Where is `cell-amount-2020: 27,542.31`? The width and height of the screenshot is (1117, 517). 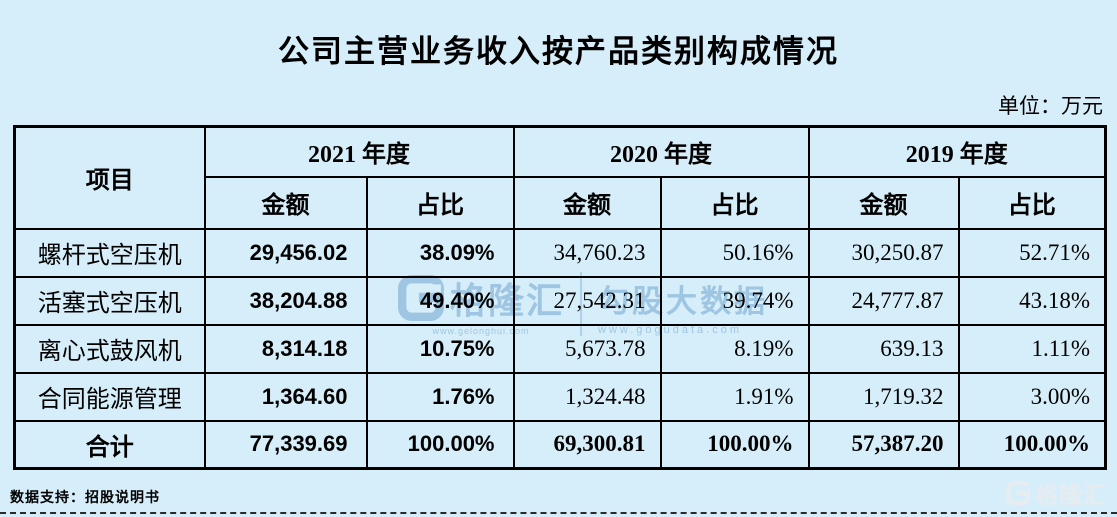 cell-amount-2020: 27,542.31 is located at coordinates (587, 300).